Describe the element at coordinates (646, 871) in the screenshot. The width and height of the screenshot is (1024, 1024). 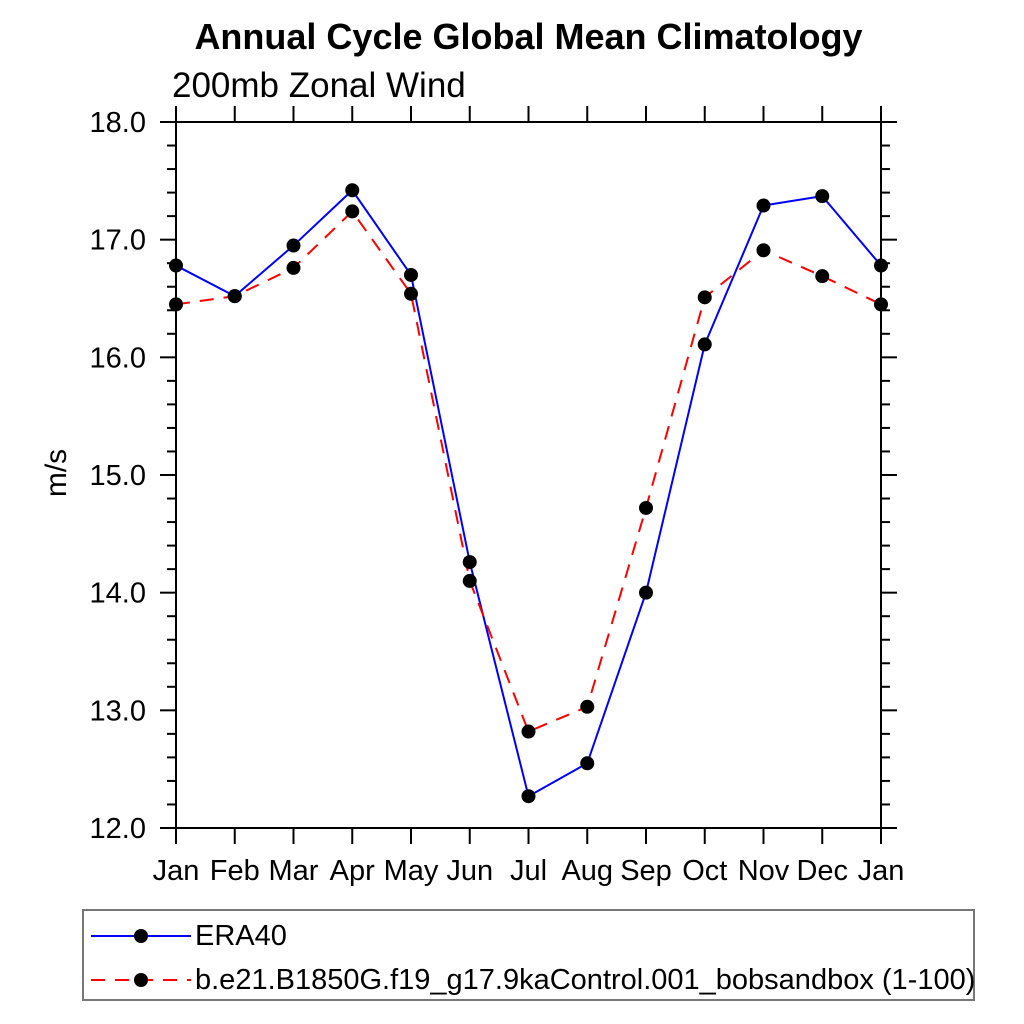
I see `x-axis-tick-label: Sep` at that location.